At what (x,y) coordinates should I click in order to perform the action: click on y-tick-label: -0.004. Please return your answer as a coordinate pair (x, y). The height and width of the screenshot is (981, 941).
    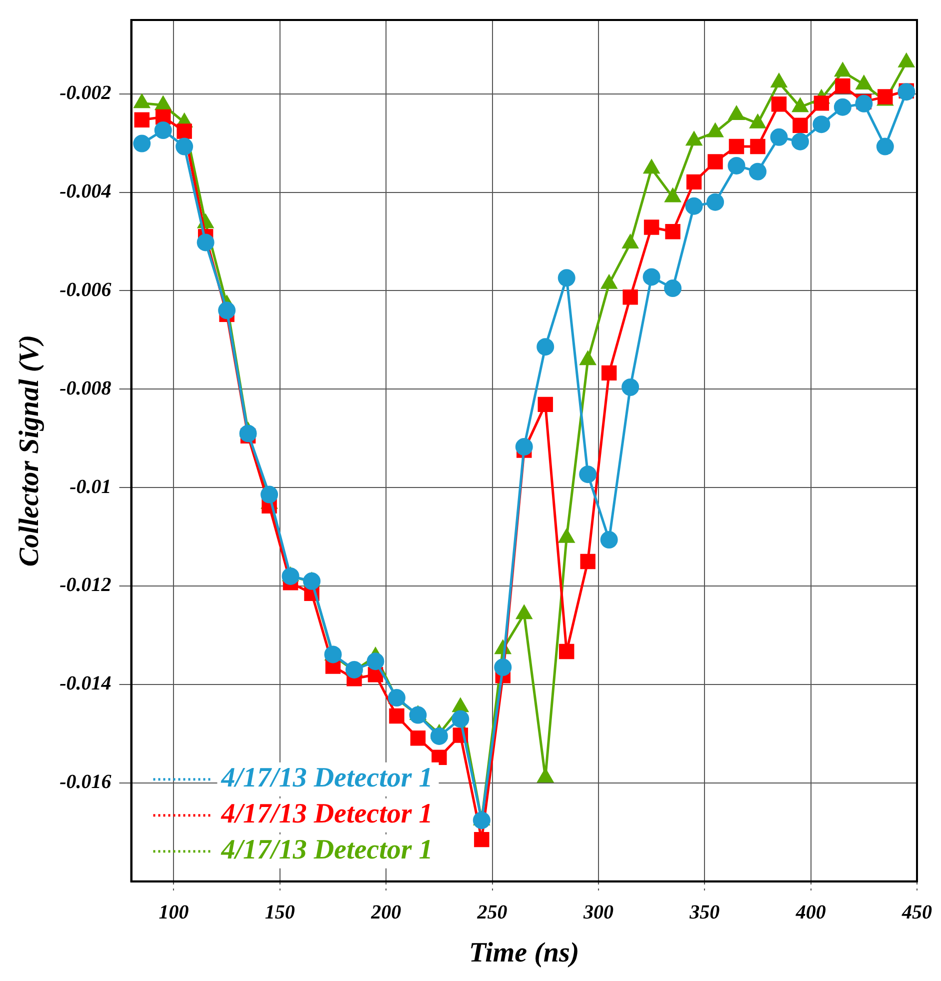
    Looking at the image, I should click on (86, 191).